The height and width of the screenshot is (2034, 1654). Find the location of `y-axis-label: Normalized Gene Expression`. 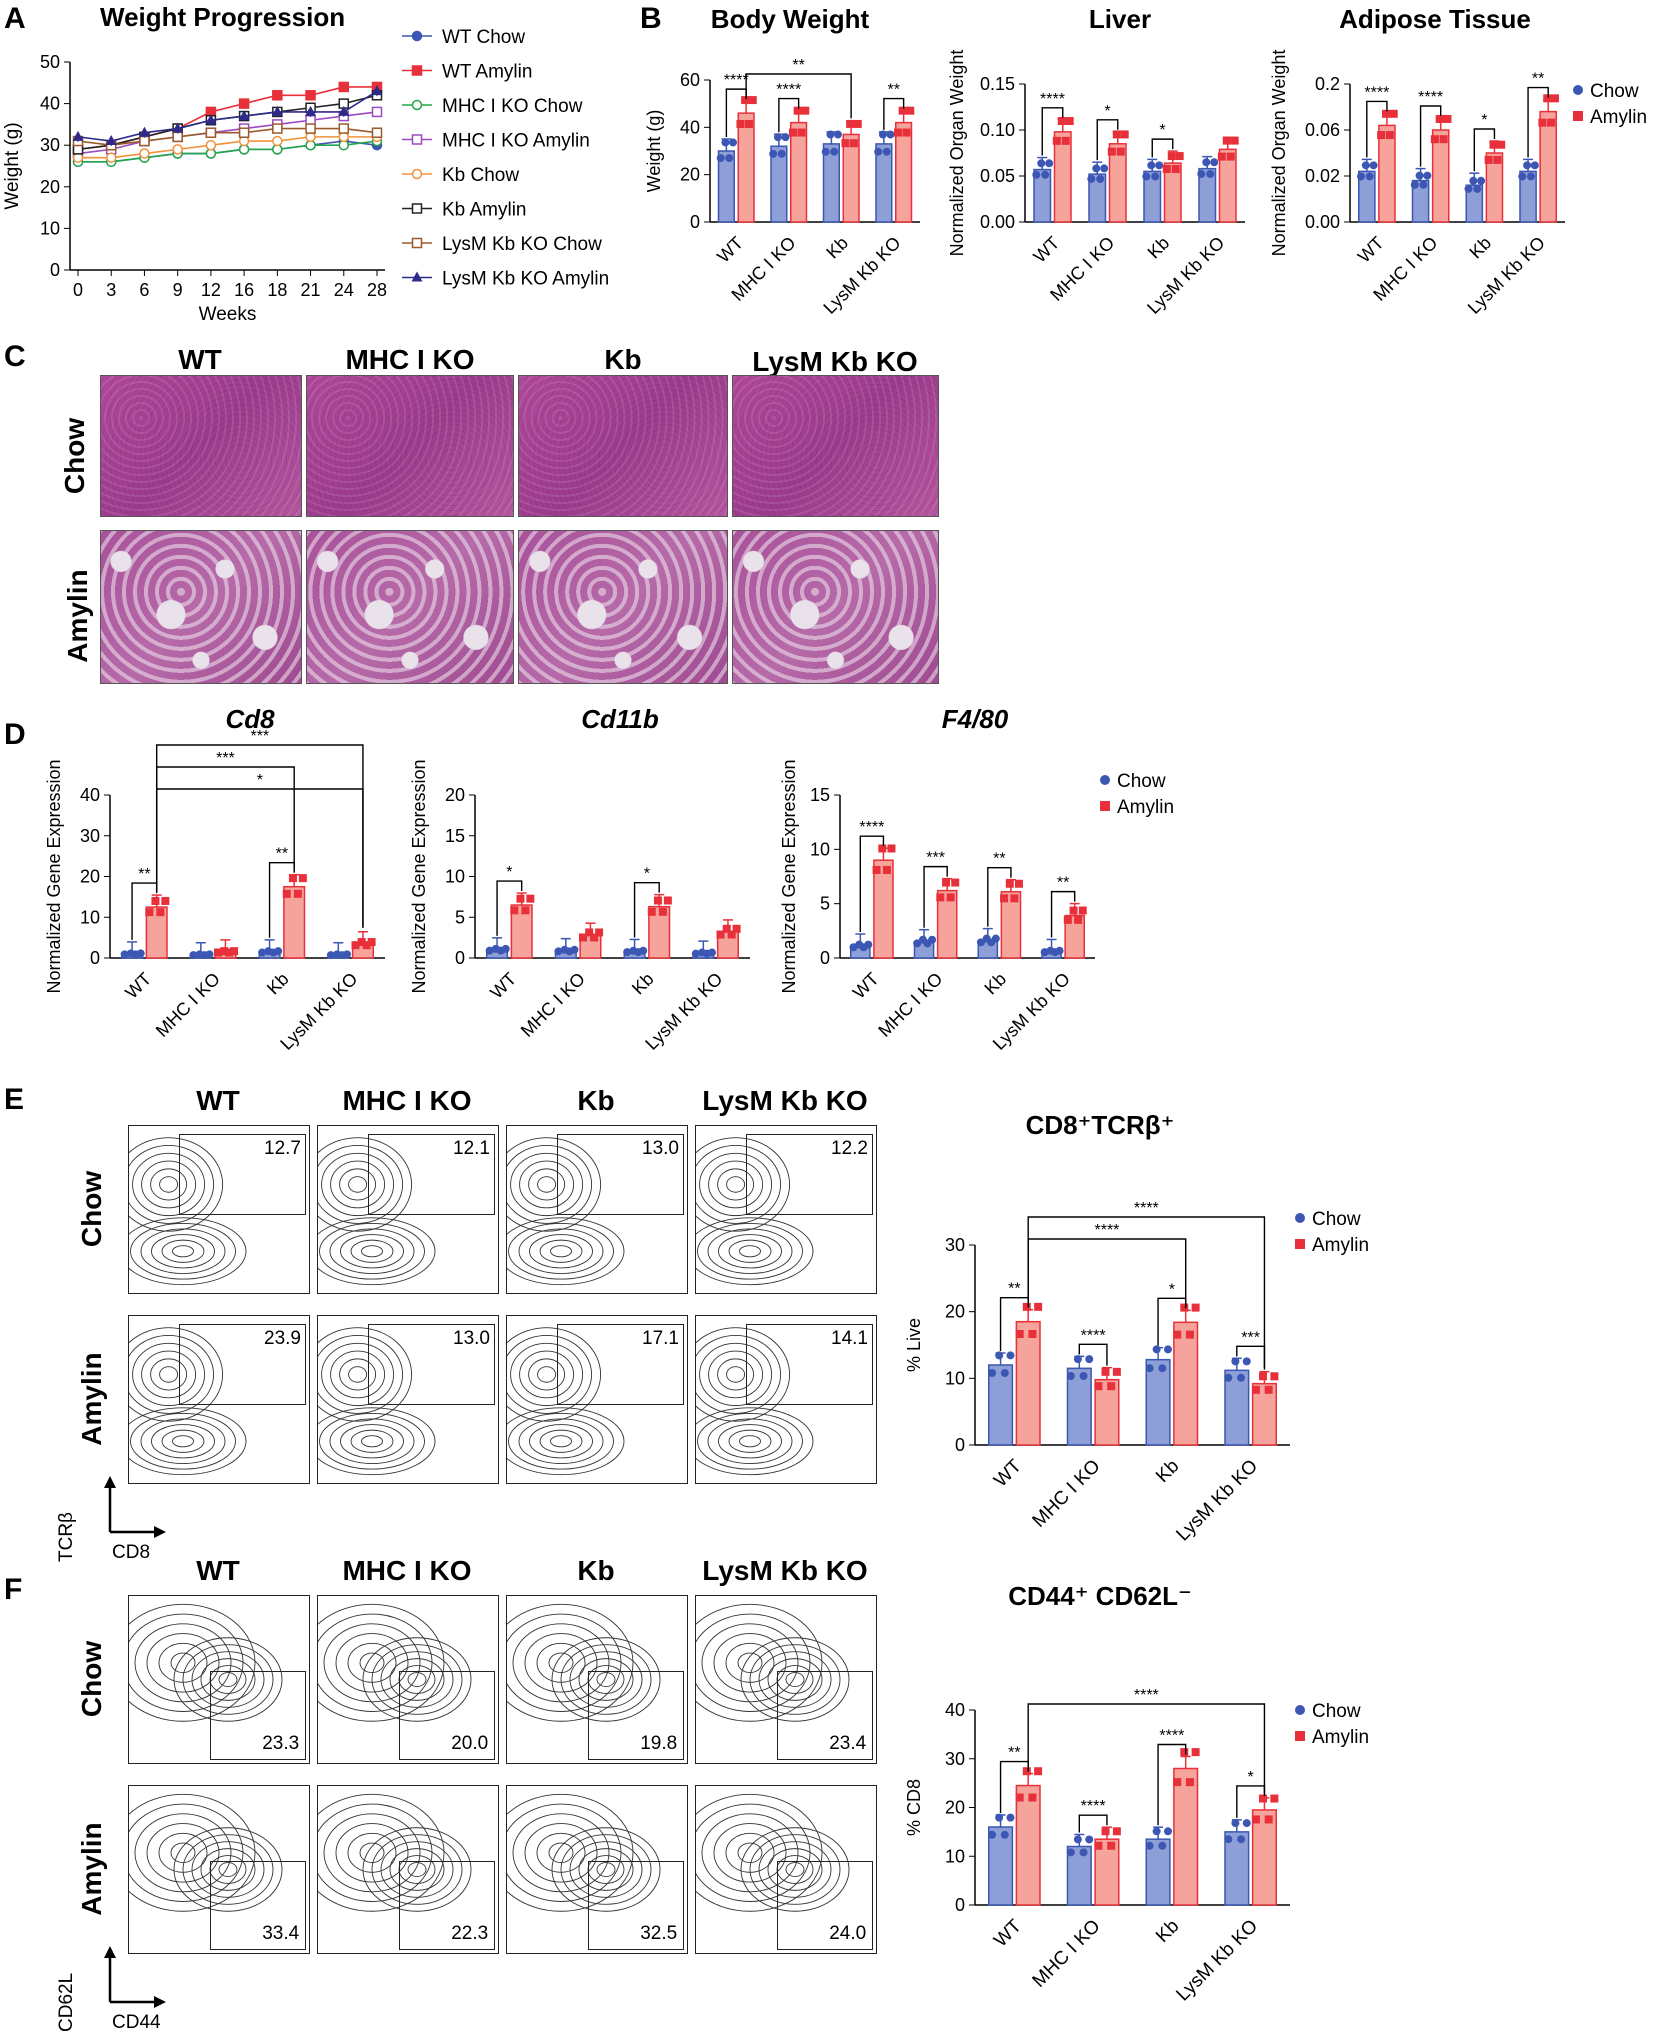

y-axis-label: Normalized Gene Expression is located at coordinates (54, 876).